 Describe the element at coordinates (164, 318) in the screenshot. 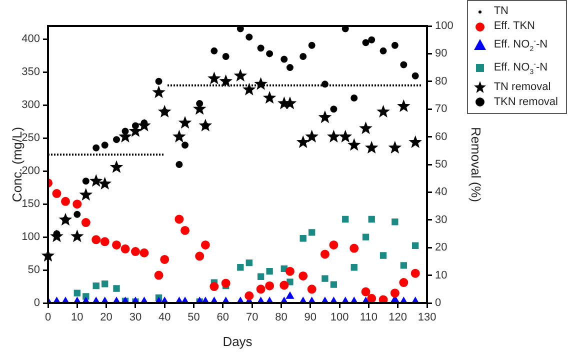

I see `x-tick-label: 40` at that location.